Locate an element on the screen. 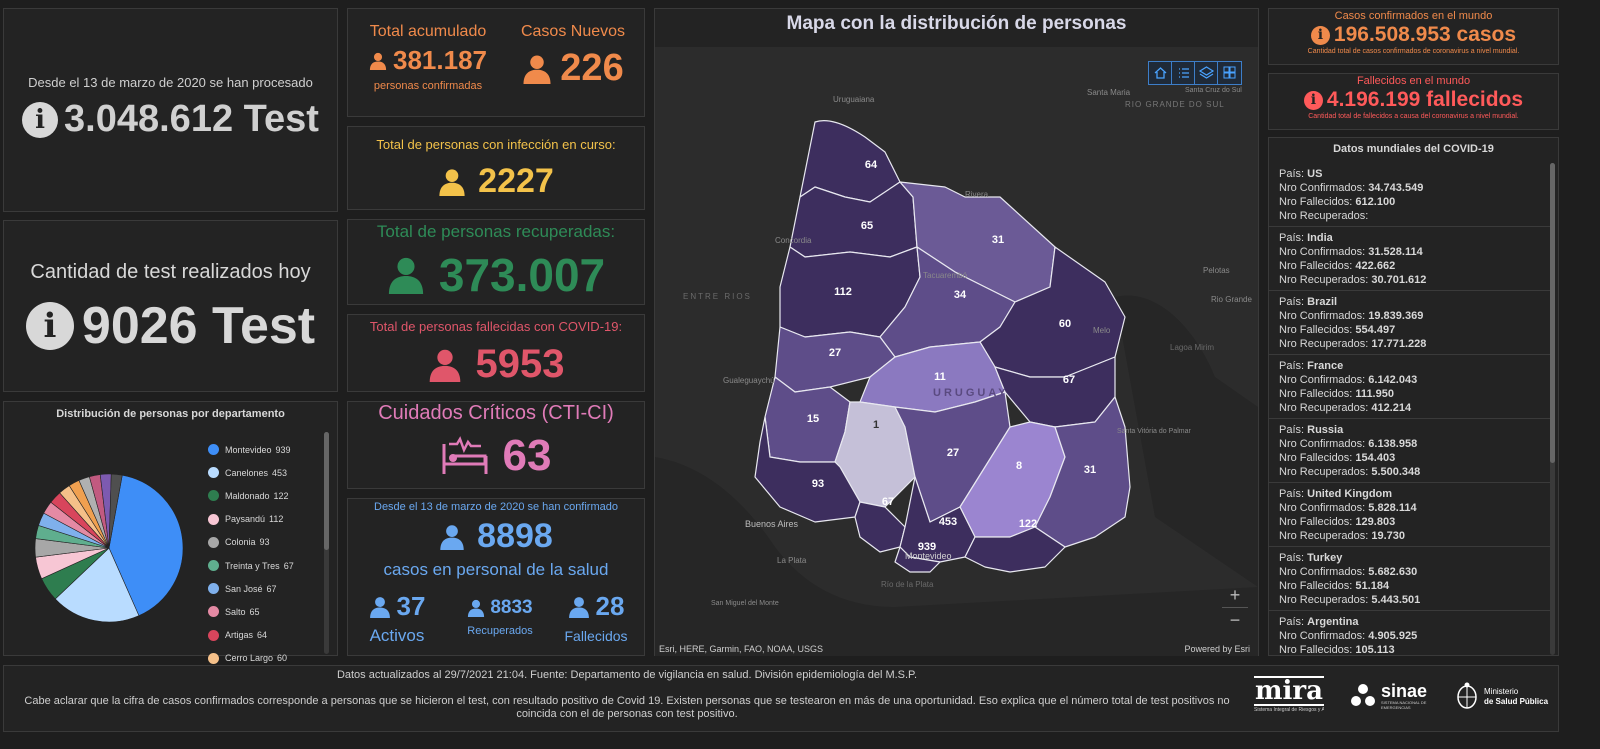  legend-value: 939 is located at coordinates (283, 449).